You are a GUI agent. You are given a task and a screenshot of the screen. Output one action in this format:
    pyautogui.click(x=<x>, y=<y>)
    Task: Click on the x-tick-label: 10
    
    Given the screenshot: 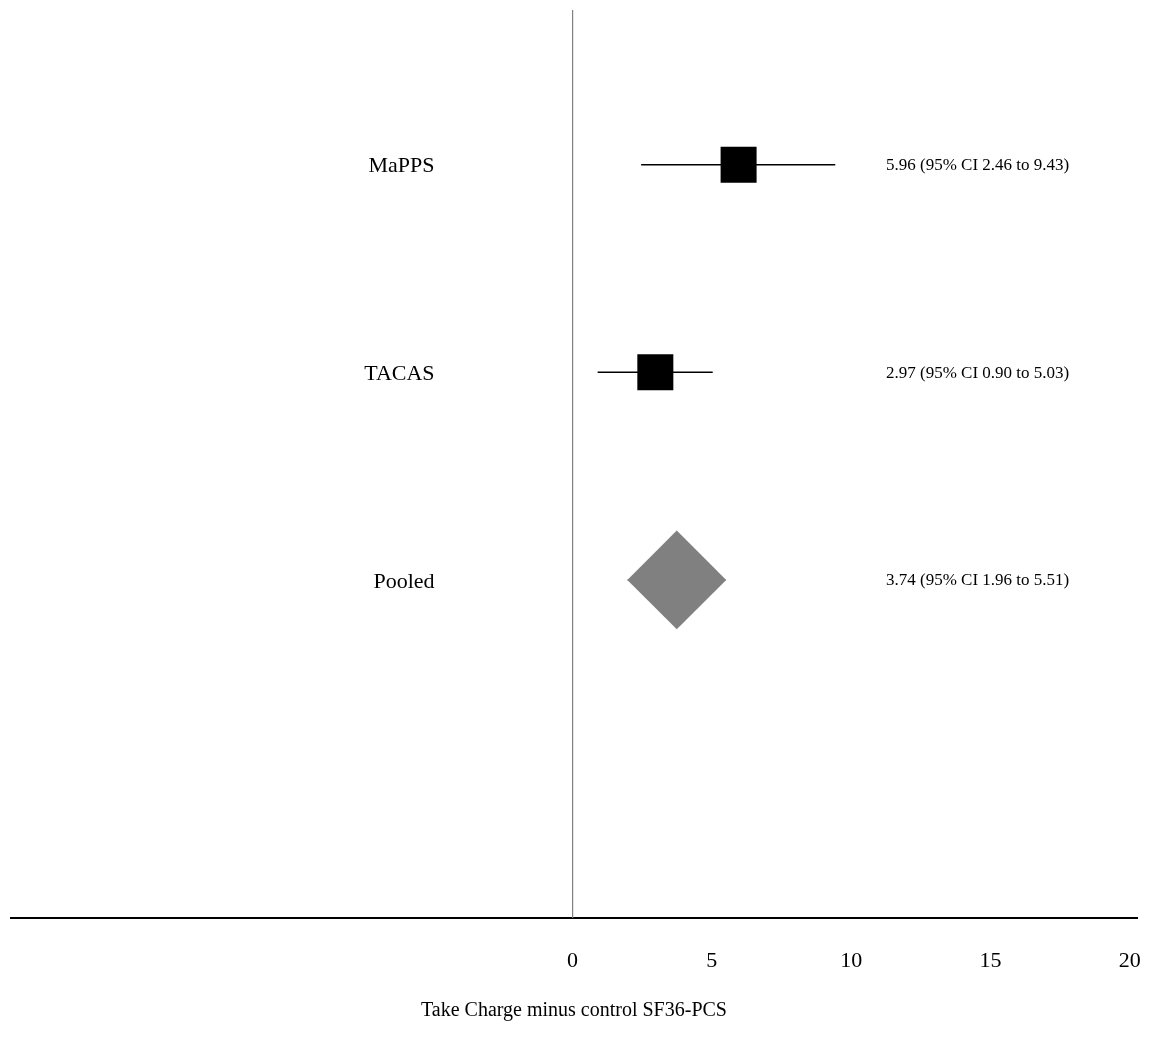 What is the action you would take?
    pyautogui.click(x=851, y=960)
    